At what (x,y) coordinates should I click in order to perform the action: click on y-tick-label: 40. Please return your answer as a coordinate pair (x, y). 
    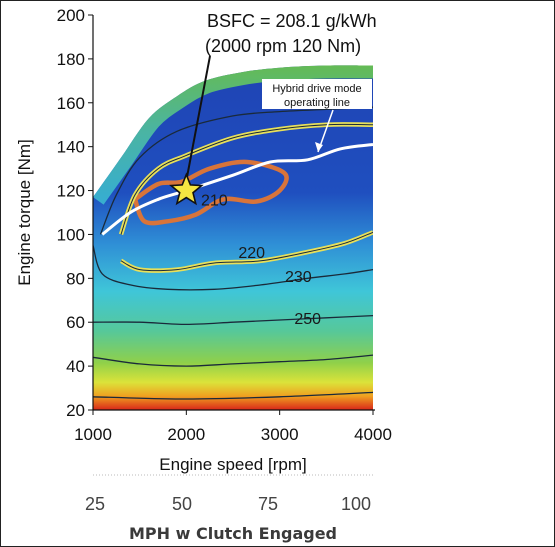
    Looking at the image, I should click on (75, 366).